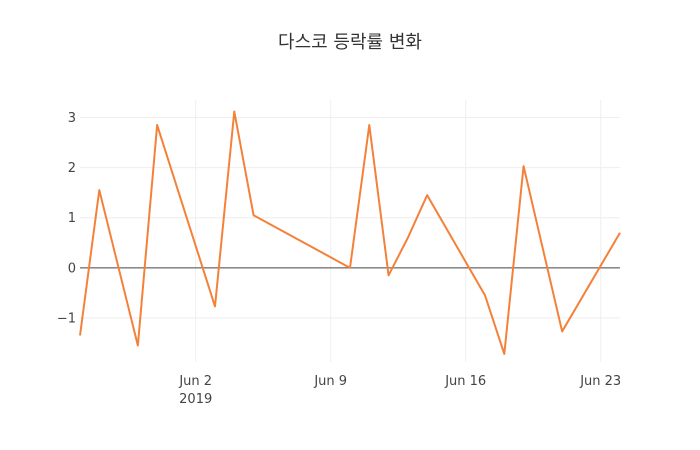 The image size is (700, 450). I want to click on x-tick-label: Jun 23, so click(600, 381).